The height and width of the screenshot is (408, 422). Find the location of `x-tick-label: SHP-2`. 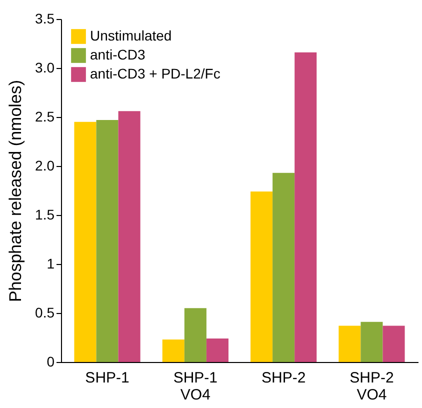

x-tick-label: SHP-2 is located at coordinates (283, 378).